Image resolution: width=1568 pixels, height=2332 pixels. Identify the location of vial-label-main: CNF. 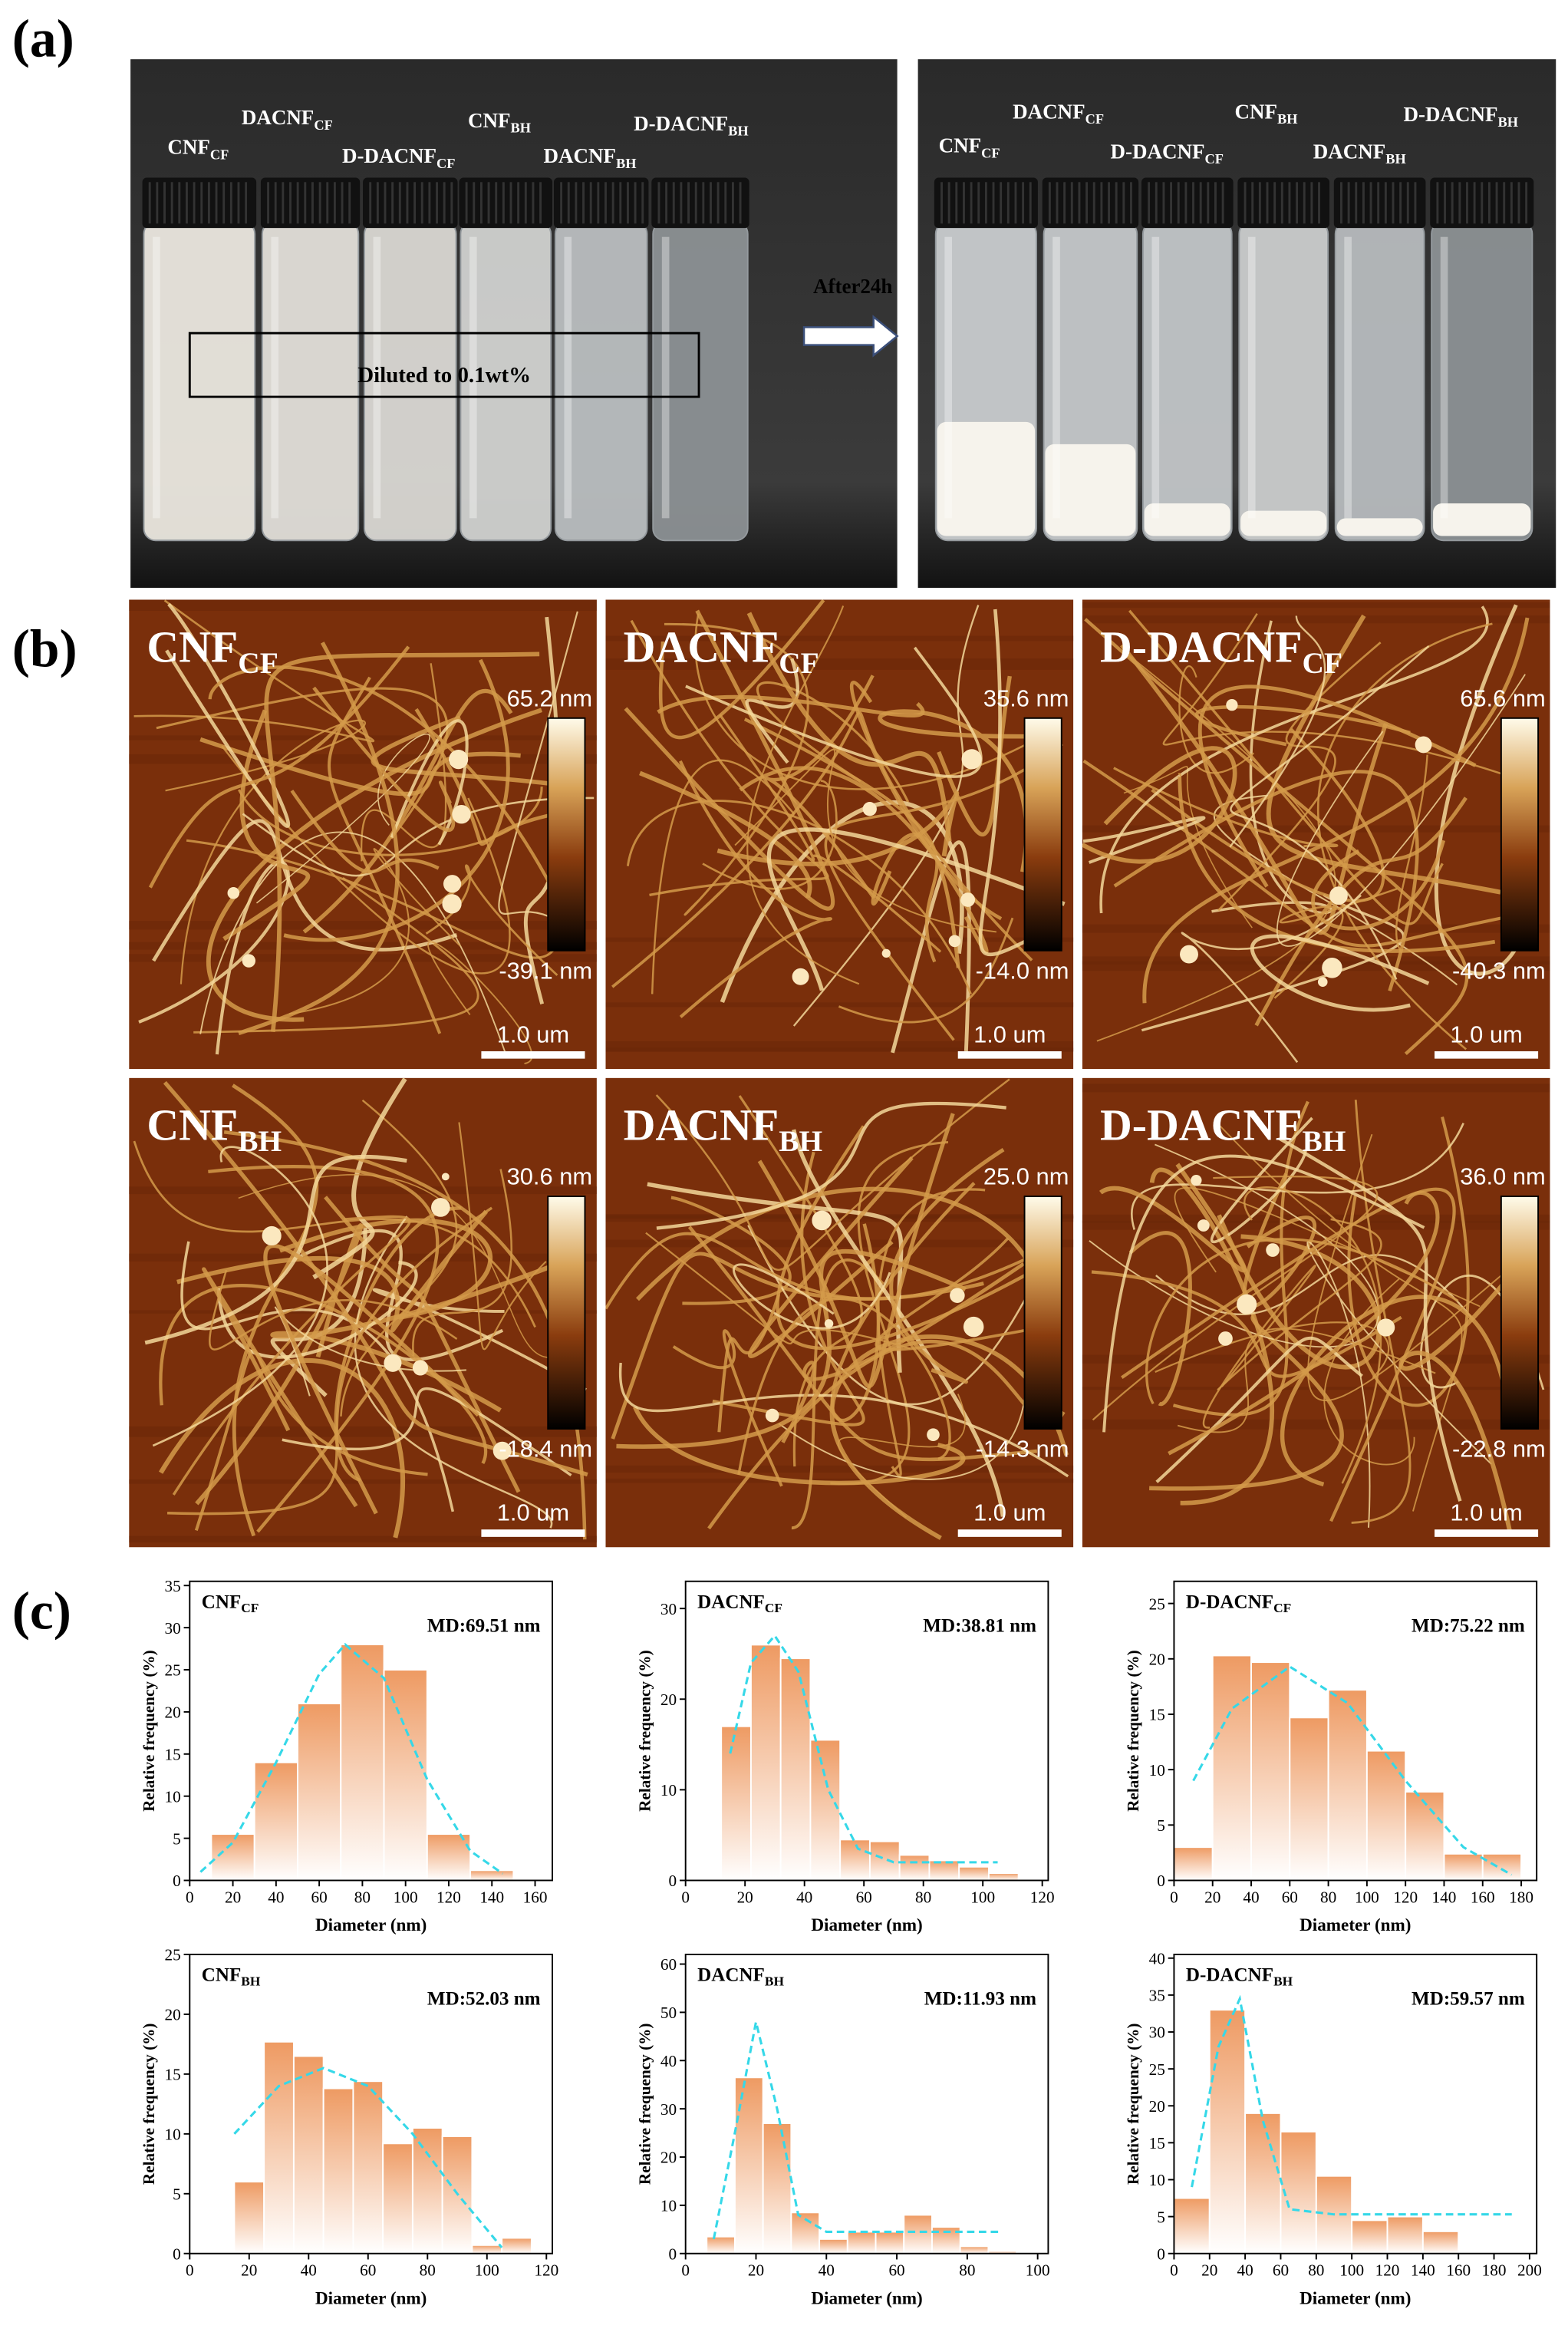
(960, 145).